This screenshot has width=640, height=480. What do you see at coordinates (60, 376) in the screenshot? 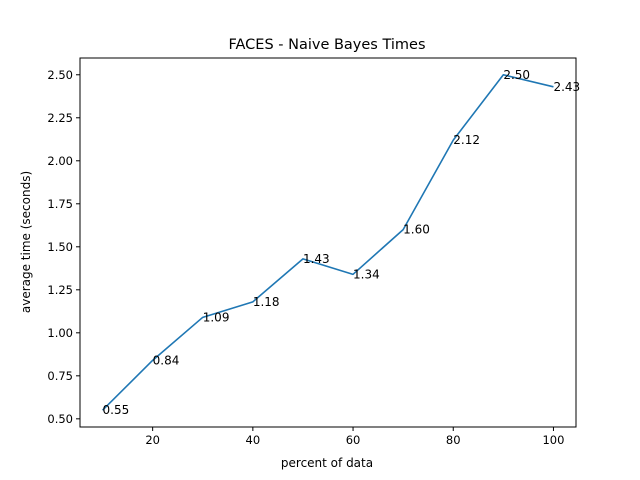
I see `y-tick-label: 0.75` at bounding box center [60, 376].